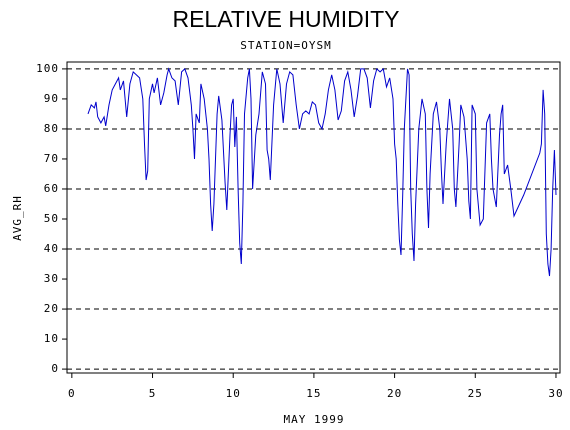 The image size is (570, 430). What do you see at coordinates (47, 68) in the screenshot?
I see `y-tick-label: 100` at bounding box center [47, 68].